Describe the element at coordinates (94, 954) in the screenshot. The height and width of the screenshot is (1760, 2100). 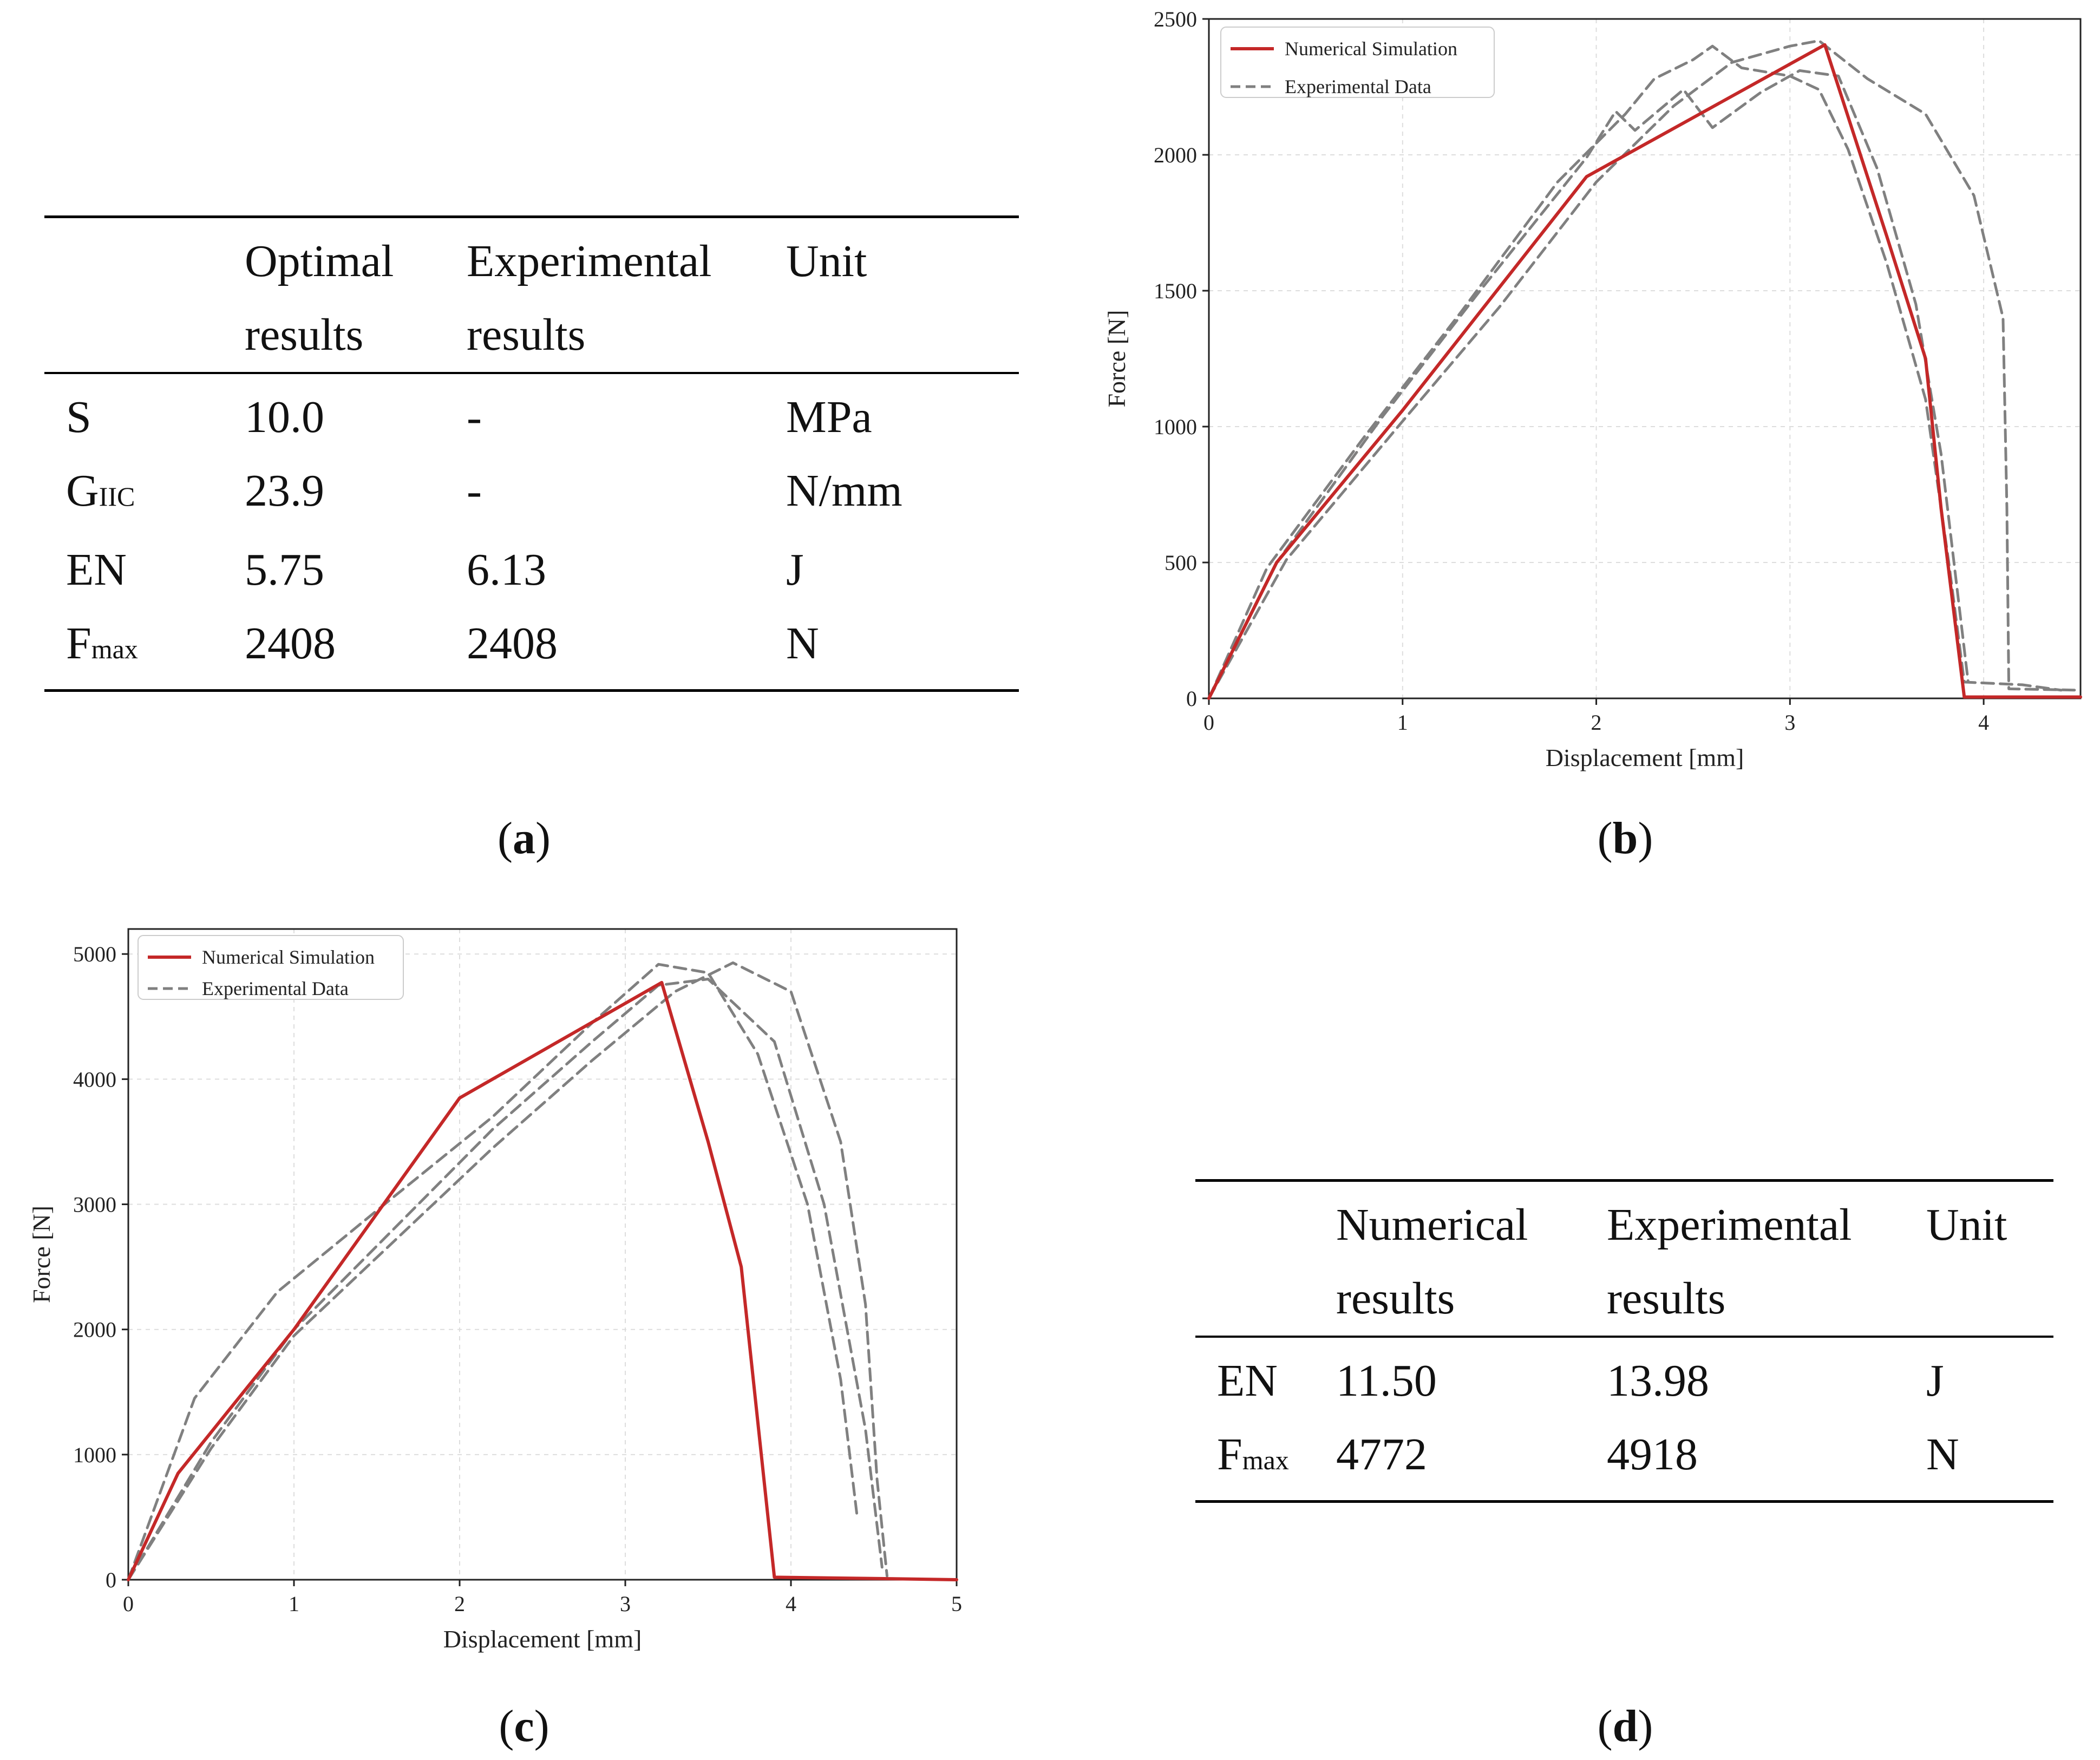
I see `y-tick-label: 5000` at that location.